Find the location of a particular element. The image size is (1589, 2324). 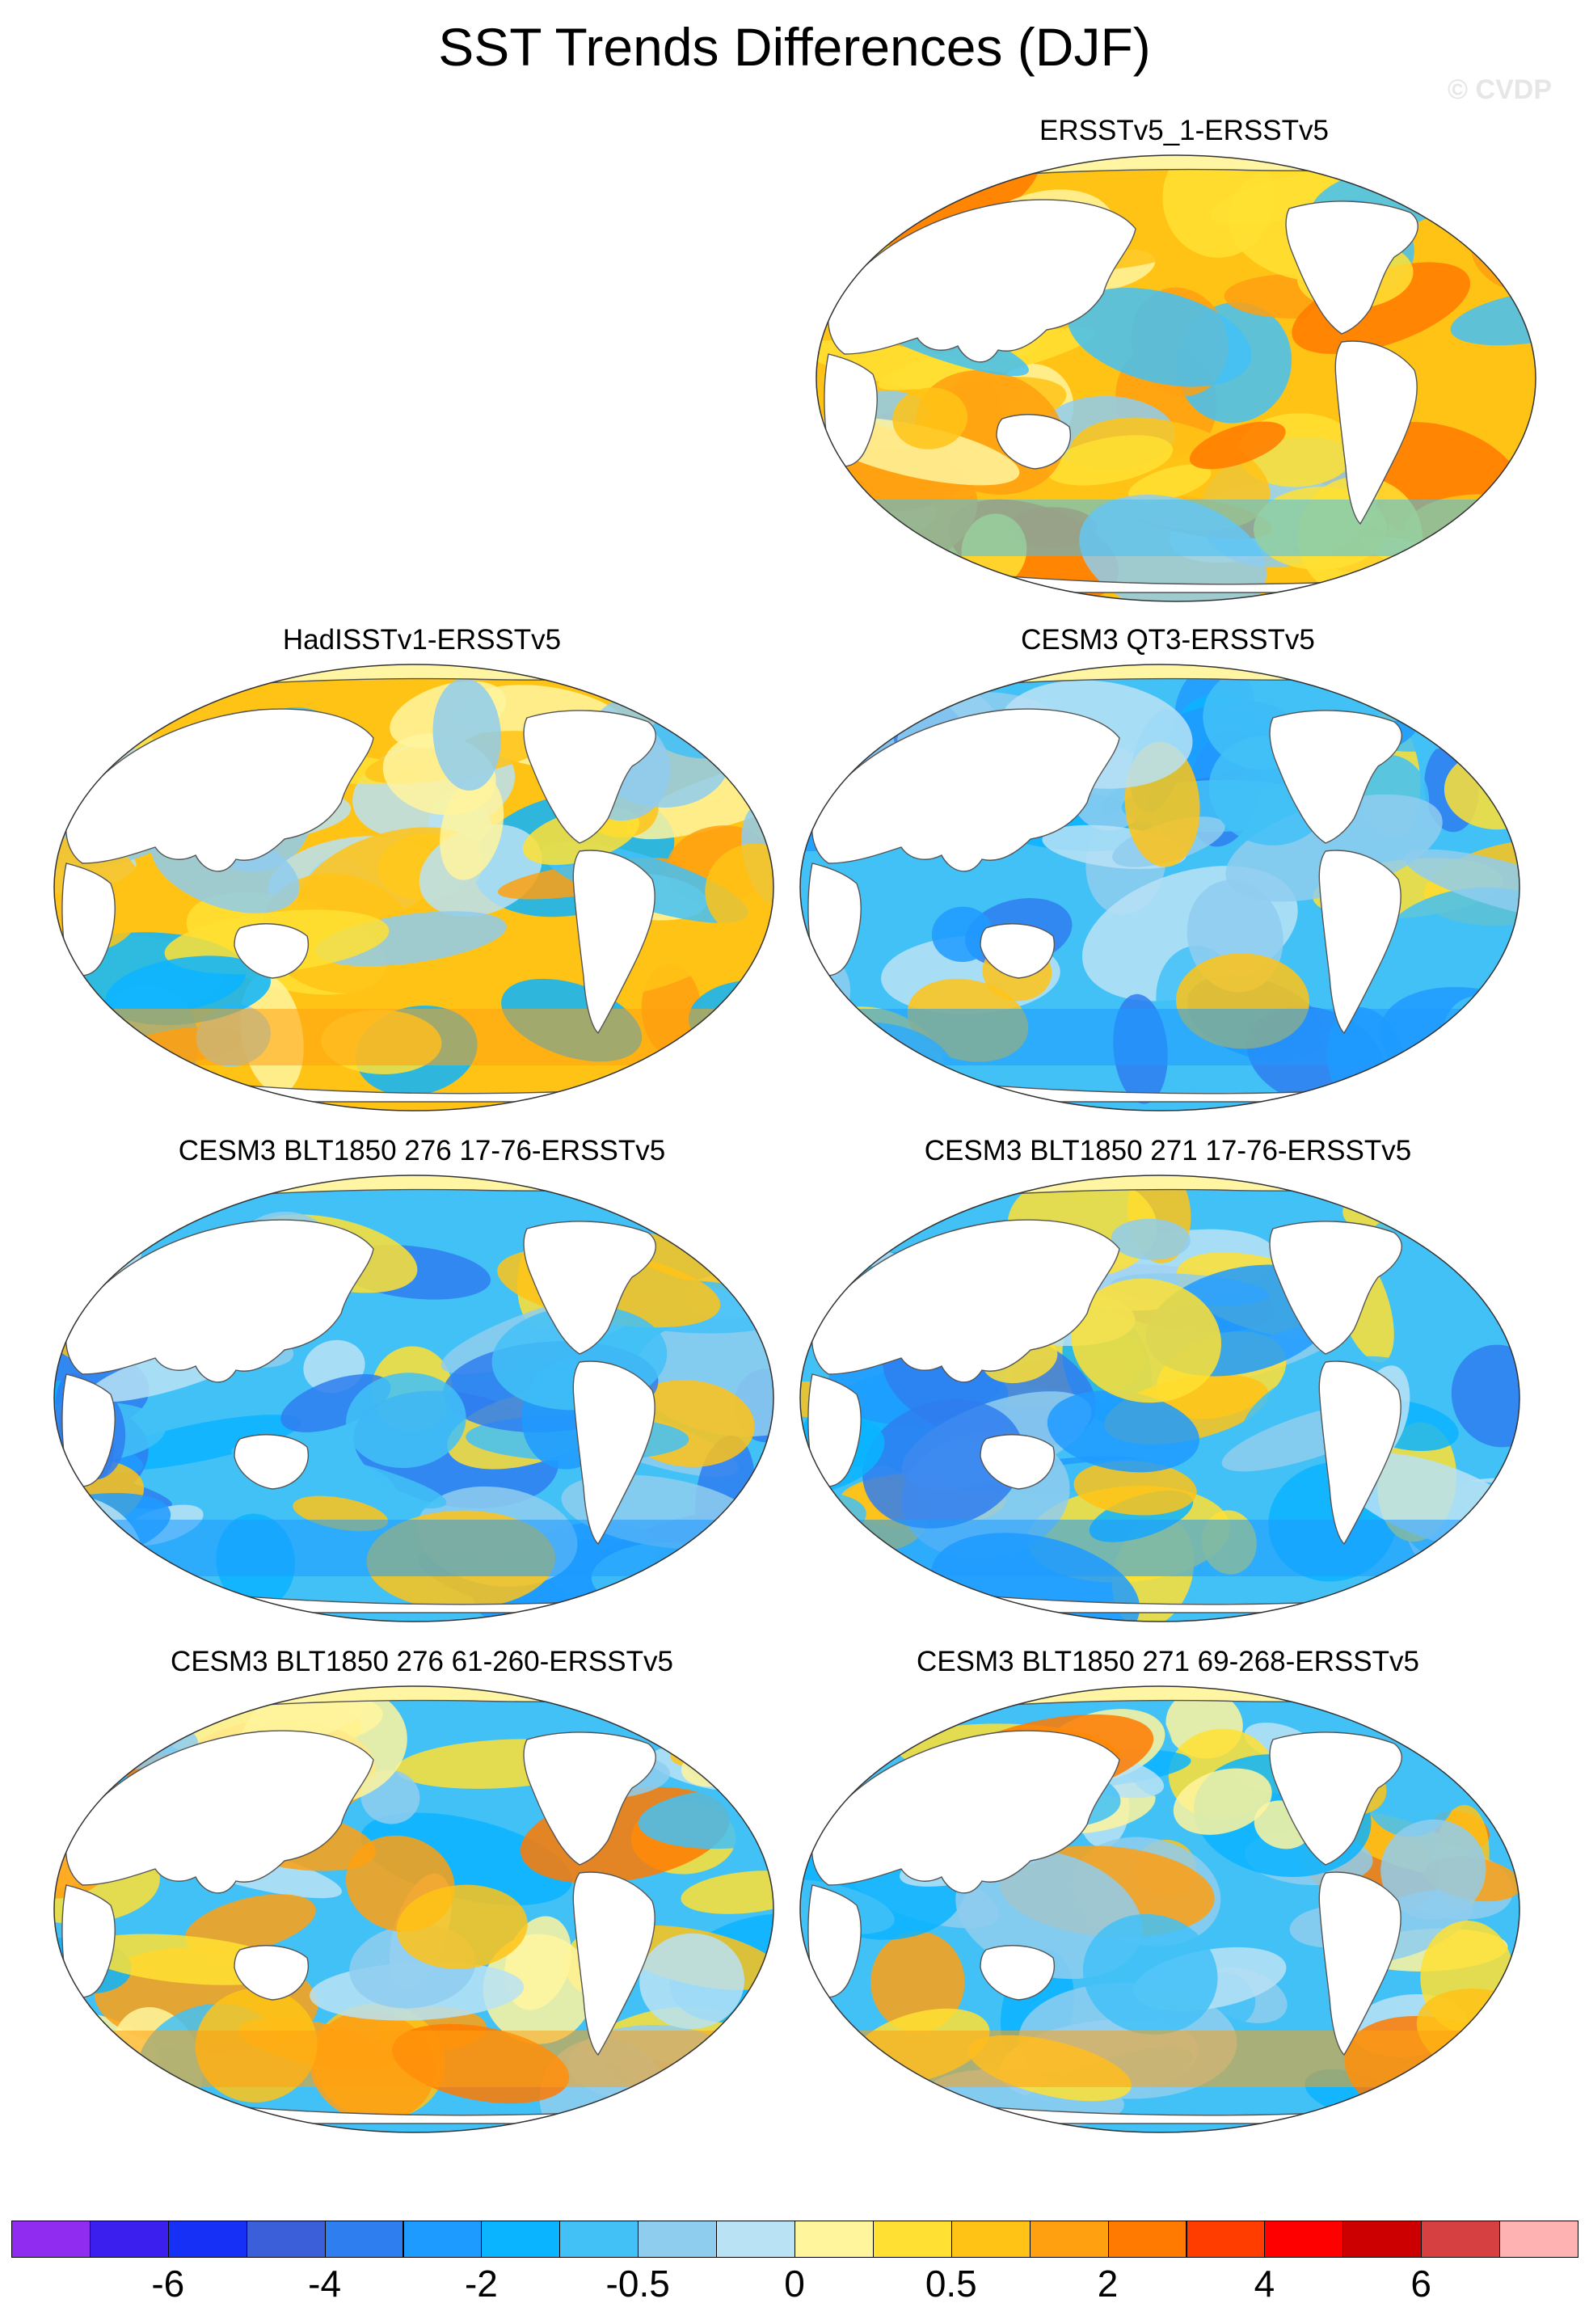

colorbar-tick-label: 4 is located at coordinates (1264, 2284).